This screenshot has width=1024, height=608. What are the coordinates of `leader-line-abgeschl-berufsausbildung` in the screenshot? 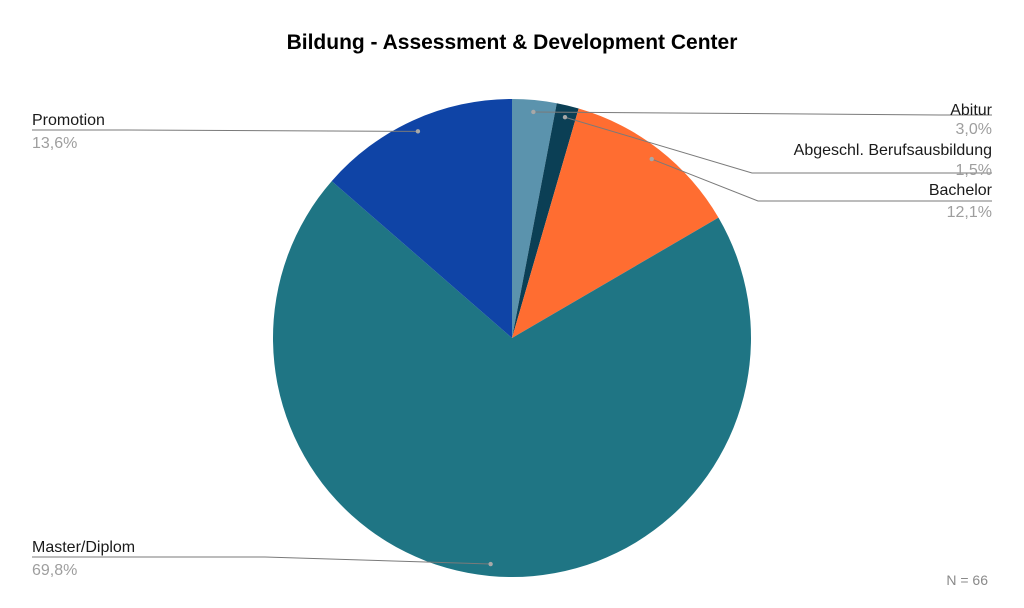 It's located at (778, 145).